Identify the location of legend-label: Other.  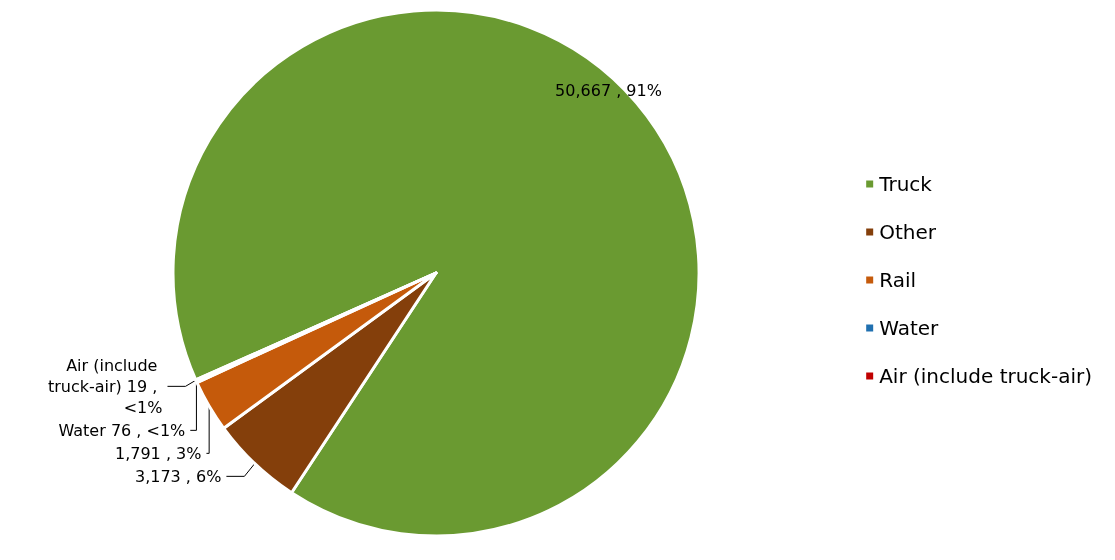
(908, 232).